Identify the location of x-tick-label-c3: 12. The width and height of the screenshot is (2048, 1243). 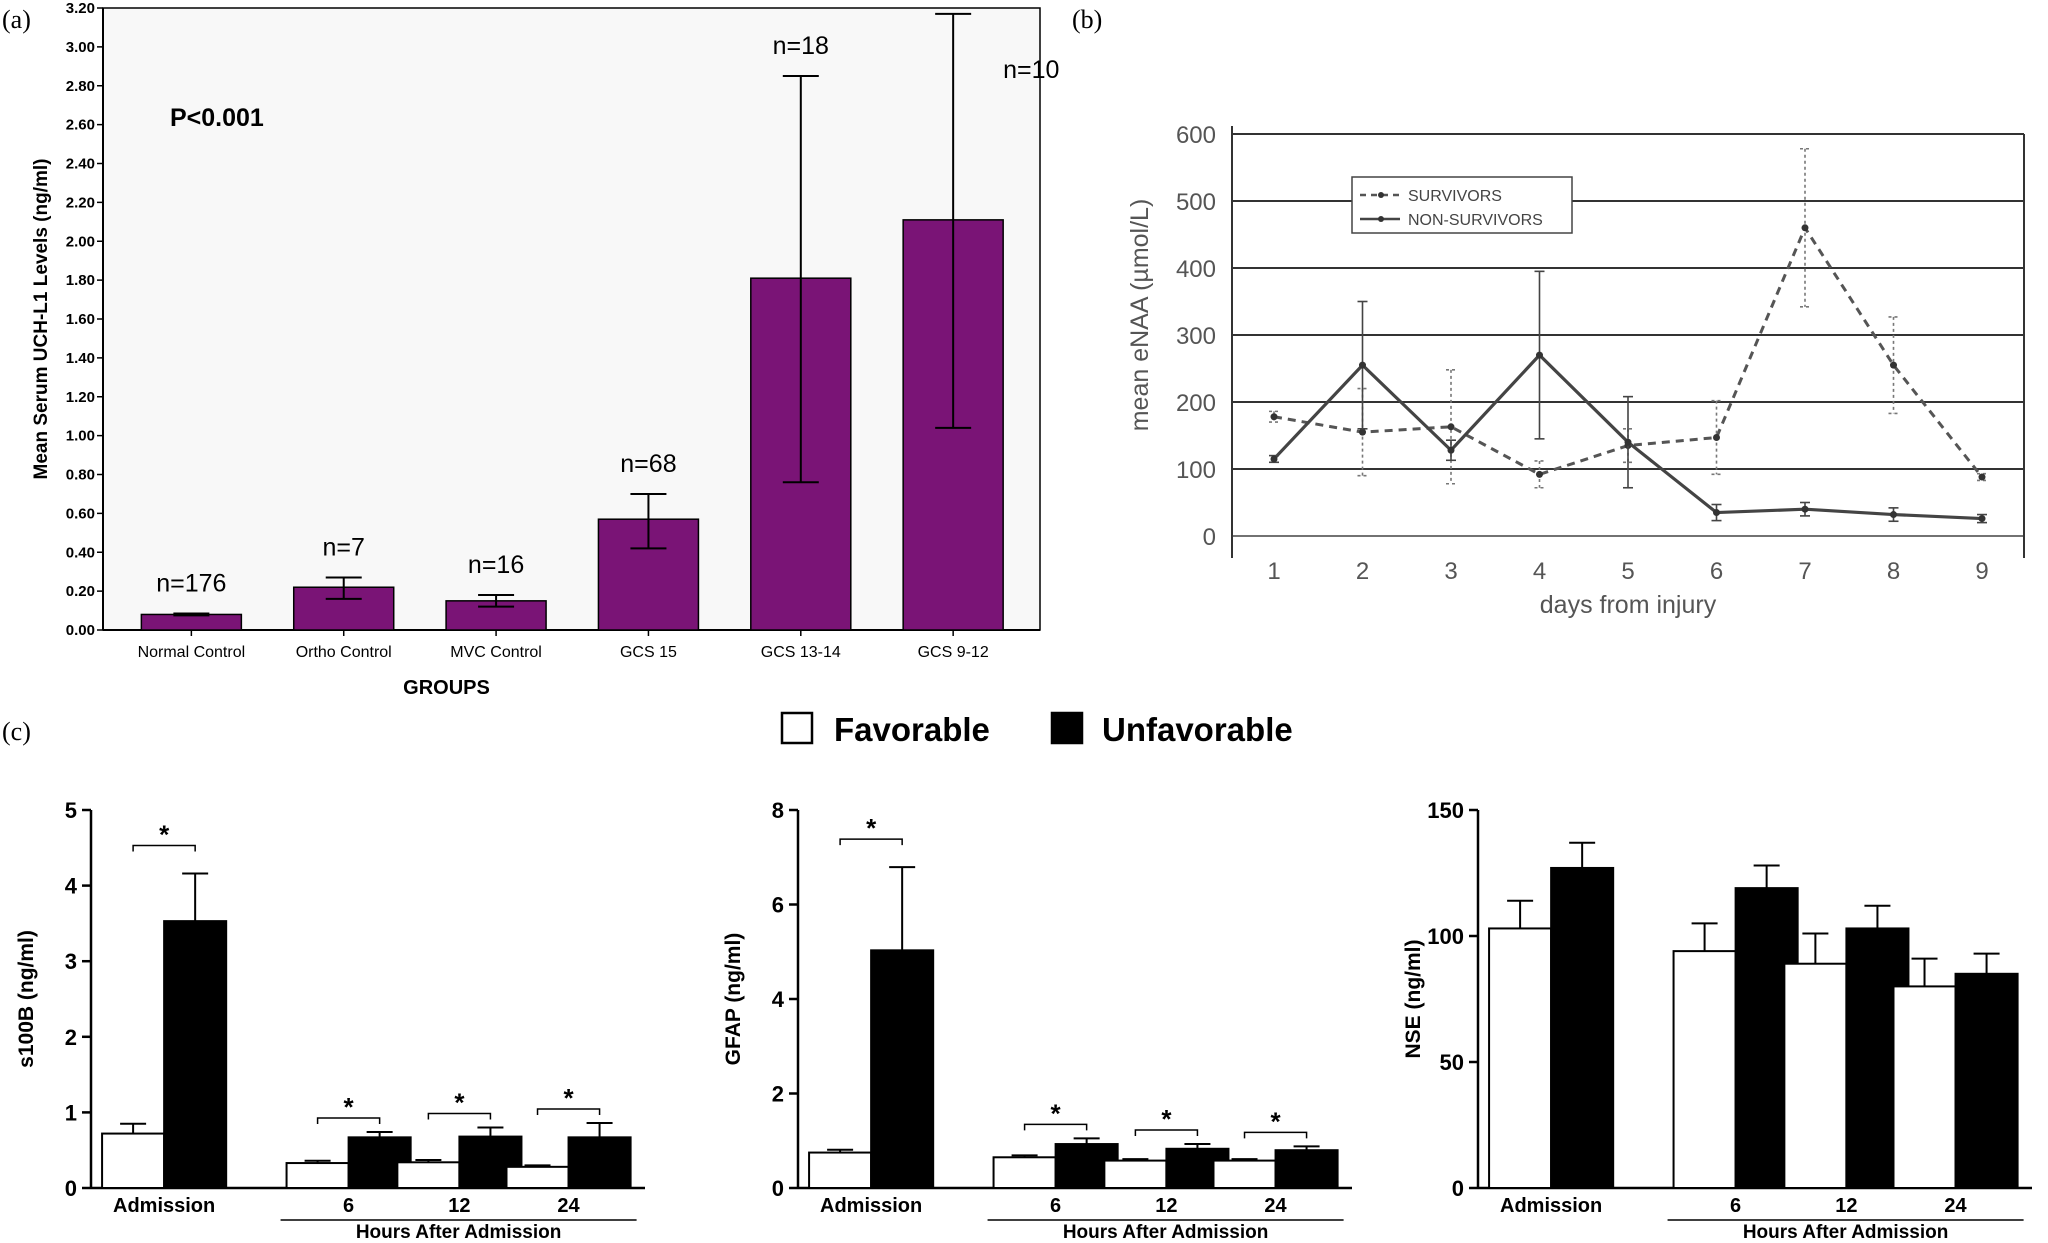
(1846, 1206).